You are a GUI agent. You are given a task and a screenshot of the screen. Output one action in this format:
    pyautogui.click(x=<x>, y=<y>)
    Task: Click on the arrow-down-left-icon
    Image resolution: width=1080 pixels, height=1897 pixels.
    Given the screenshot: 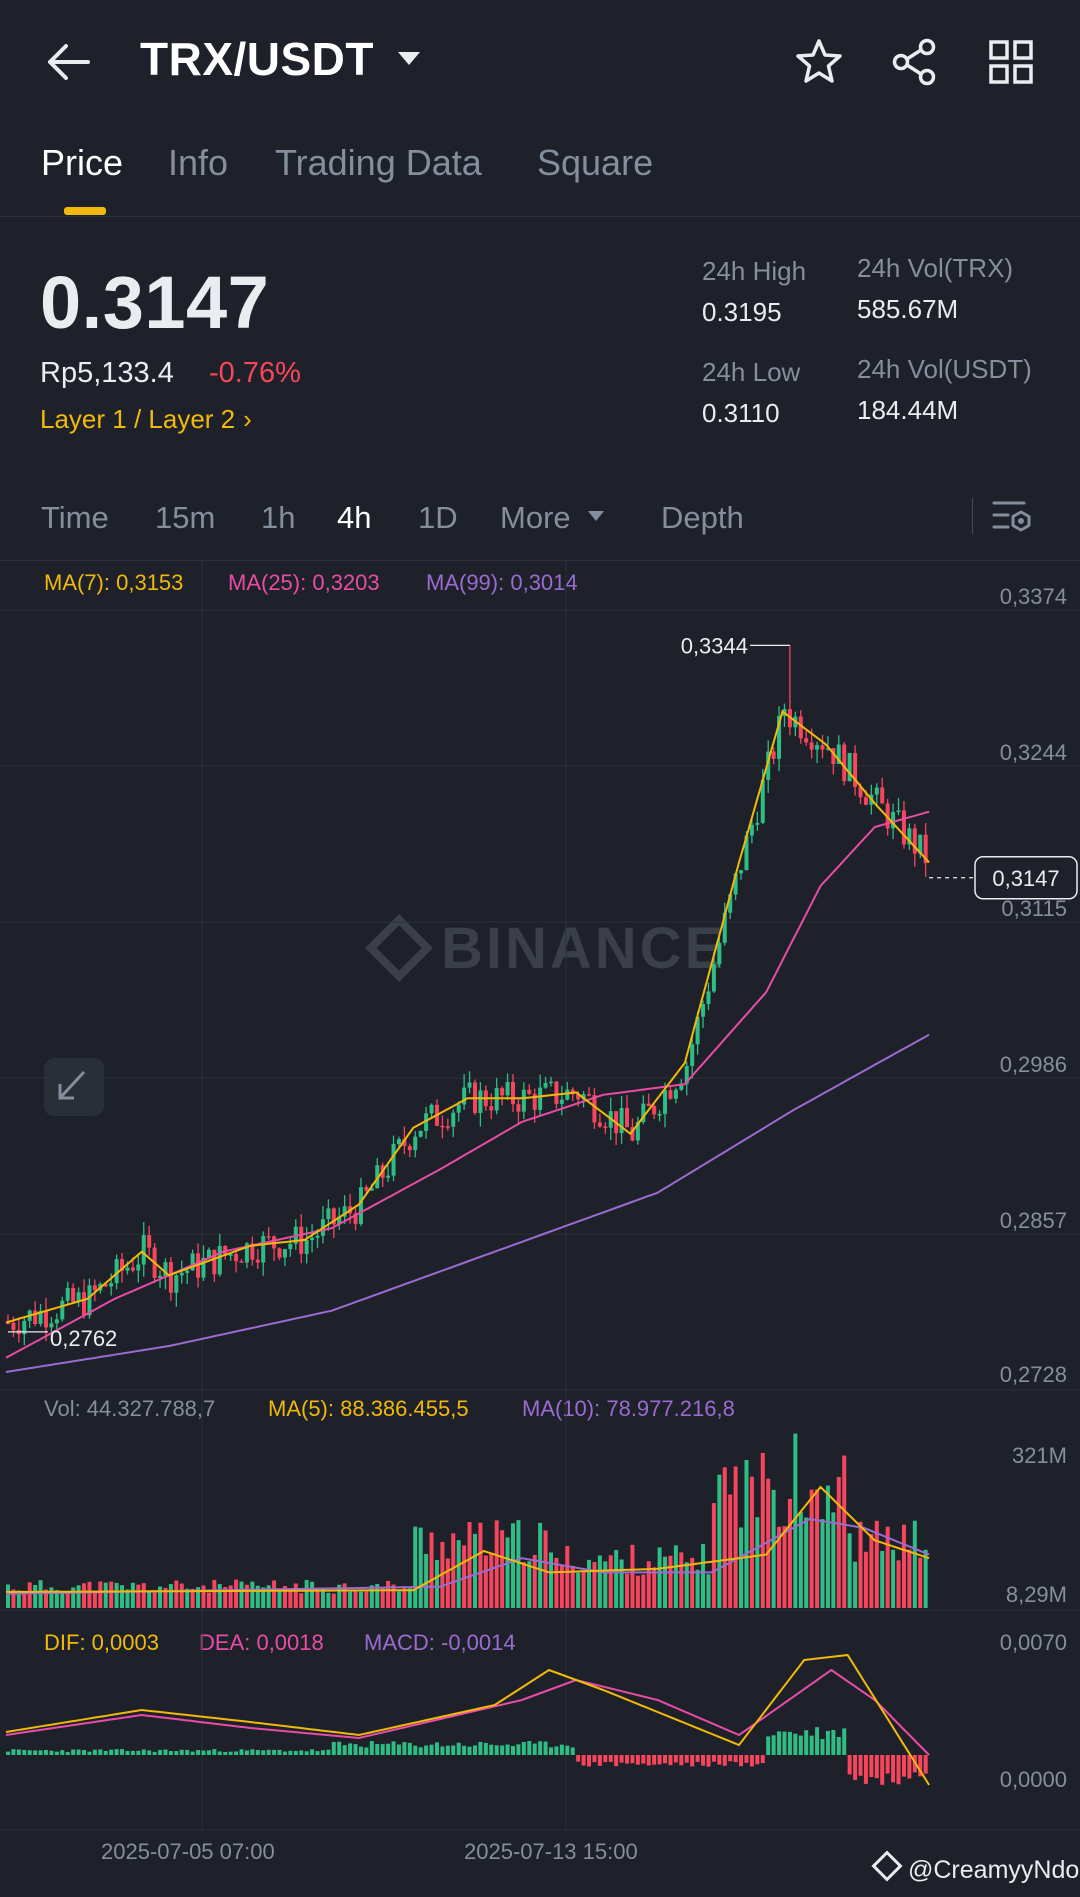 What is the action you would take?
    pyautogui.click(x=72, y=1085)
    